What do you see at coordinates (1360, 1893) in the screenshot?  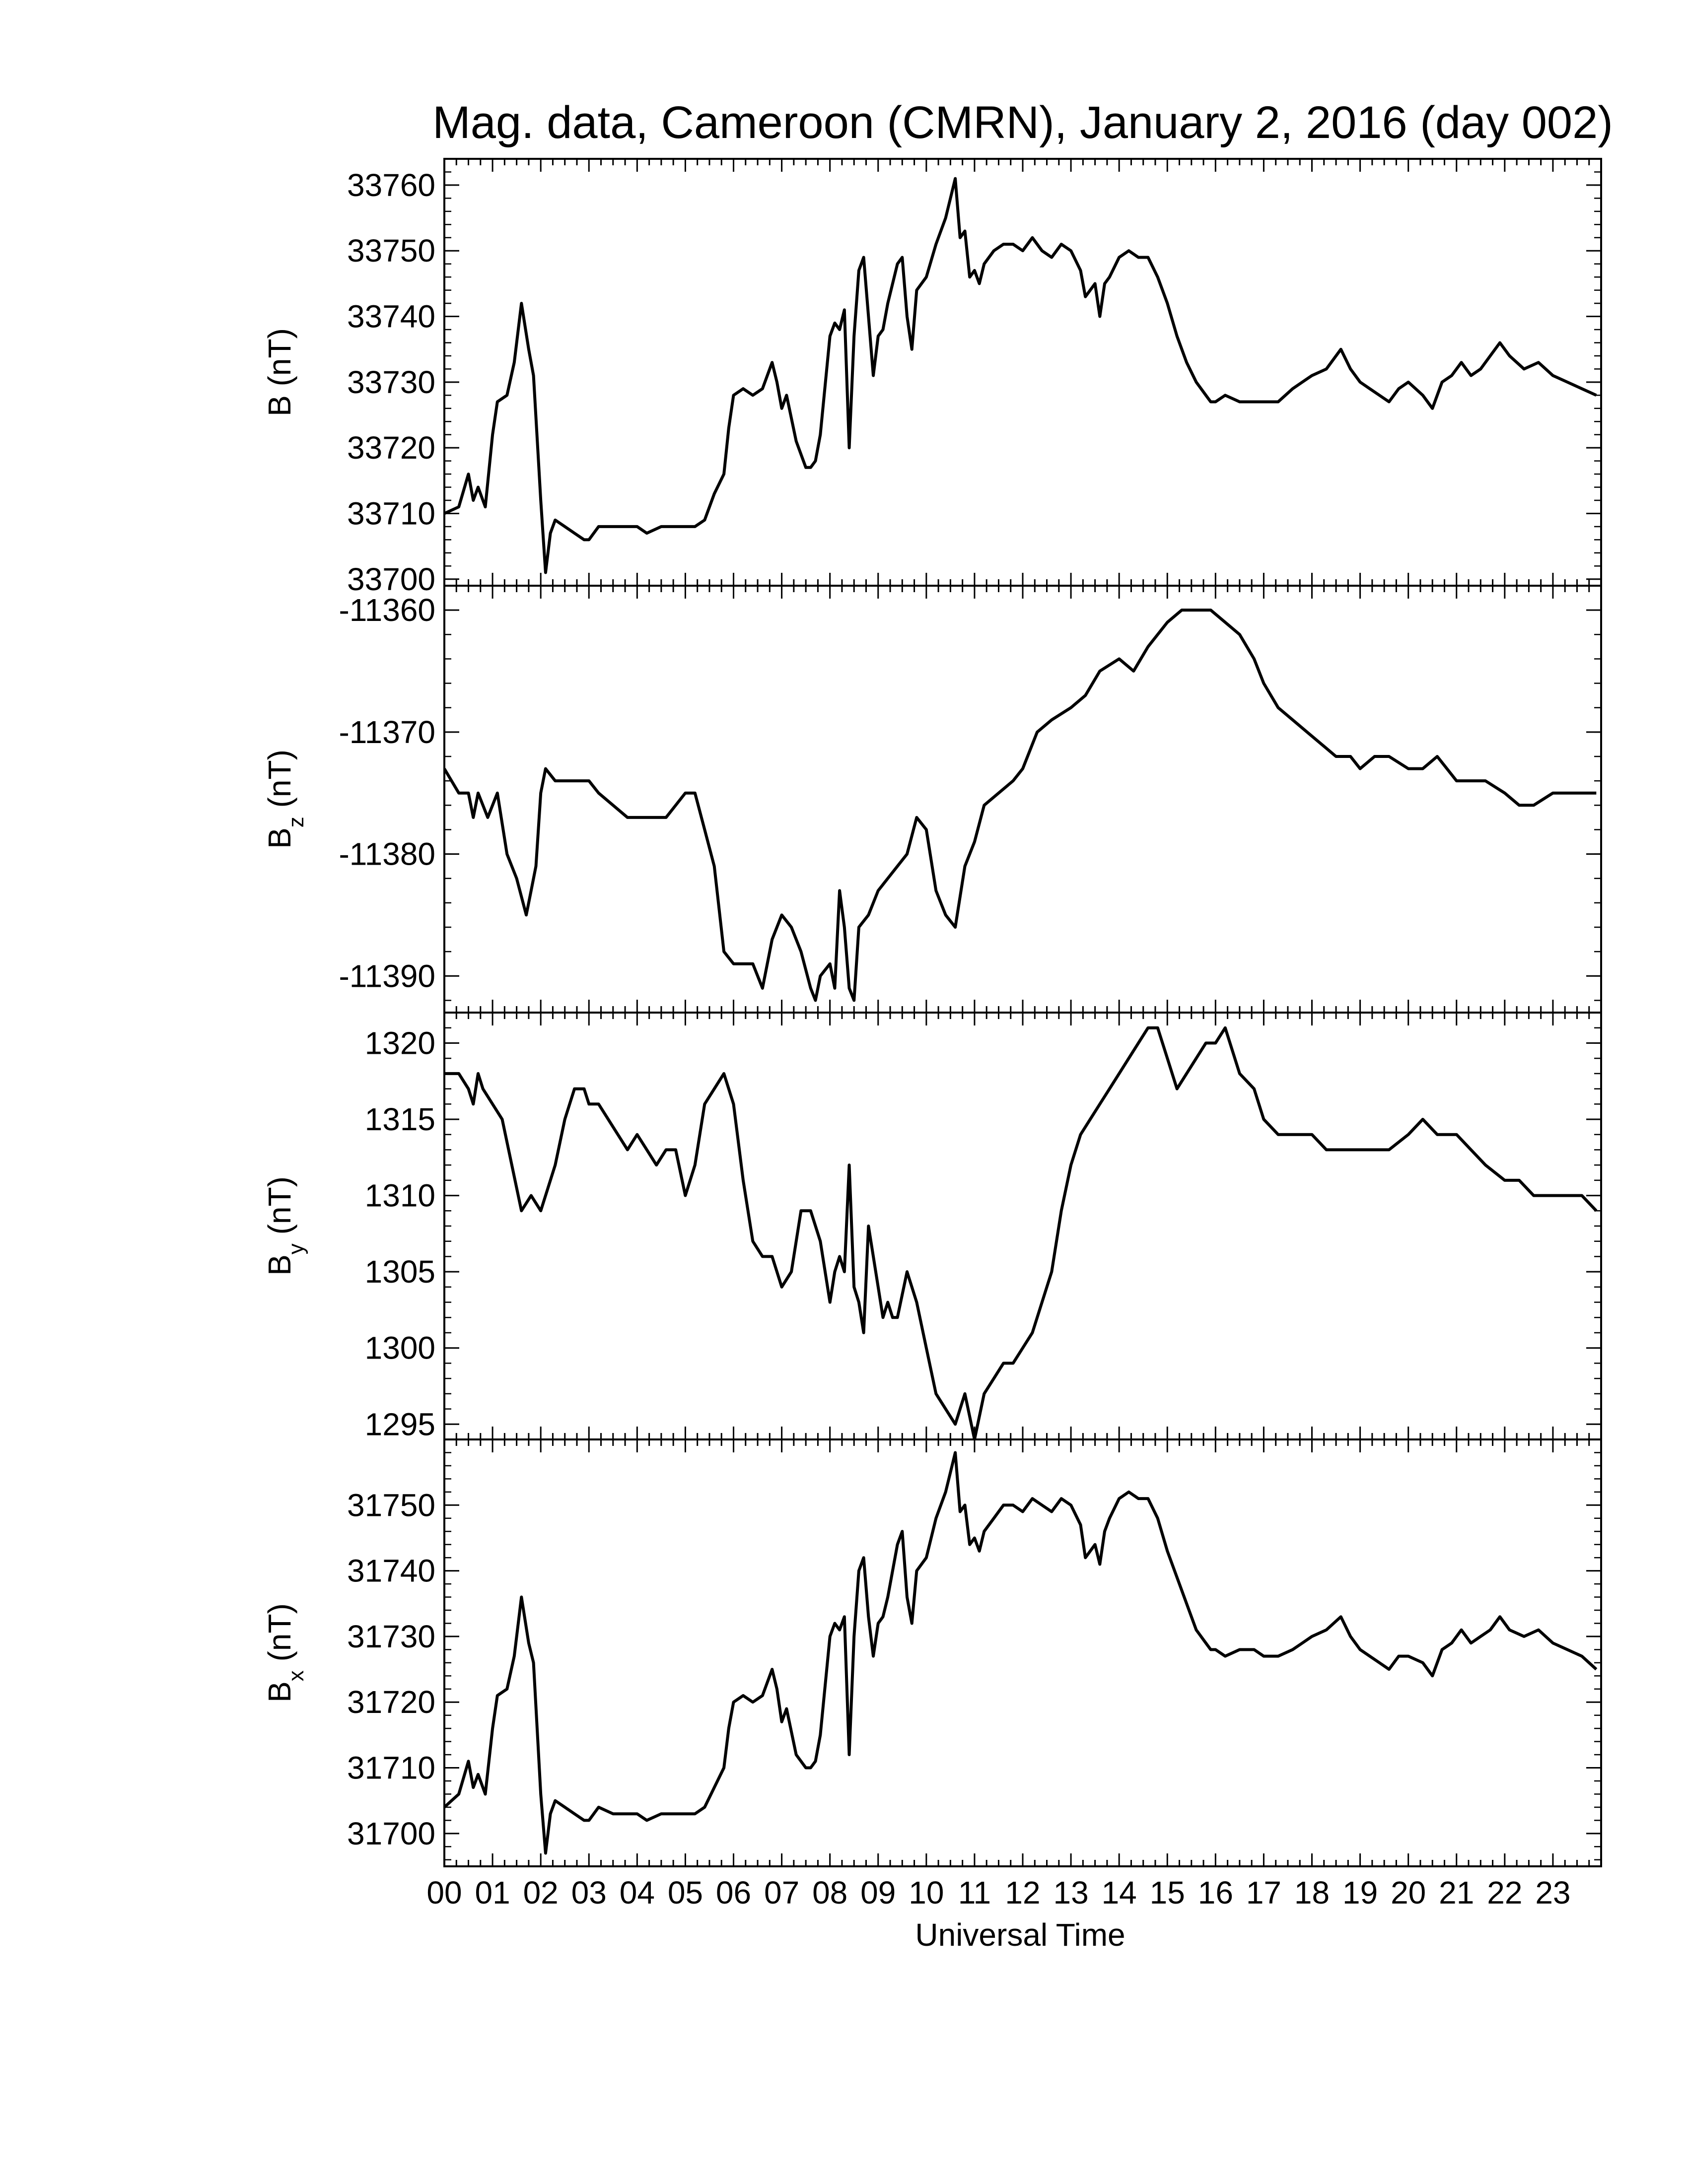 I see `x-tick-label: 19` at bounding box center [1360, 1893].